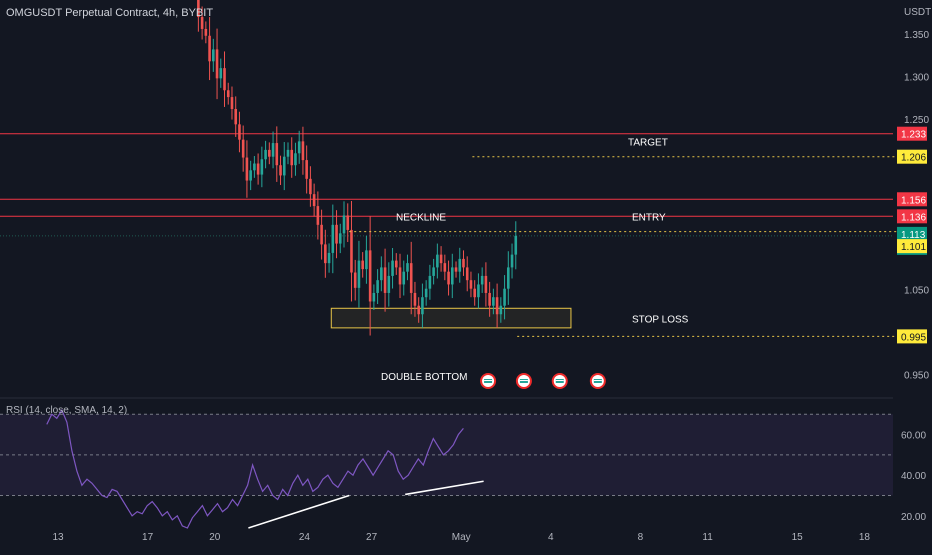 The width and height of the screenshot is (932, 555). I want to click on price-axis-label: 1.156, so click(912, 199).